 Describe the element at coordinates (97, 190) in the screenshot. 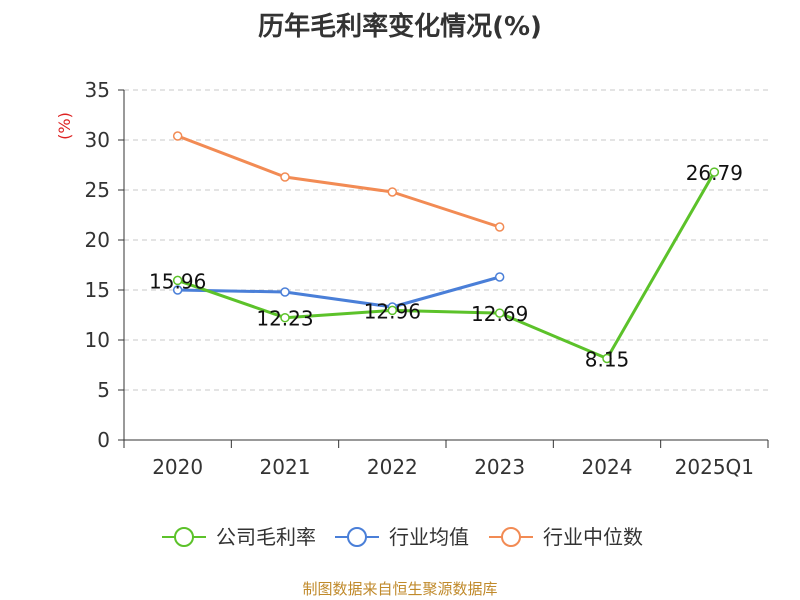

I see `y-tick-label: 25` at that location.